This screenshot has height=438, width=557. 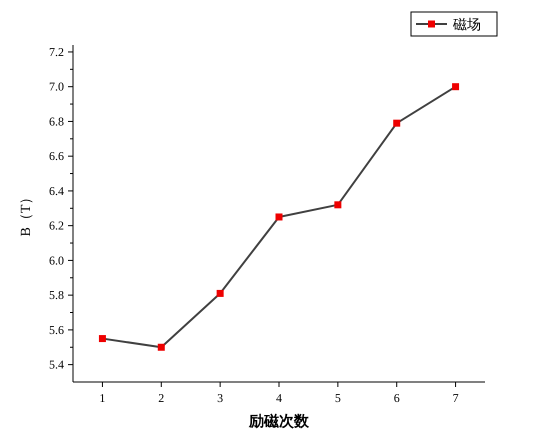 I want to click on x-axis-title: 励磁次数, so click(x=279, y=421).